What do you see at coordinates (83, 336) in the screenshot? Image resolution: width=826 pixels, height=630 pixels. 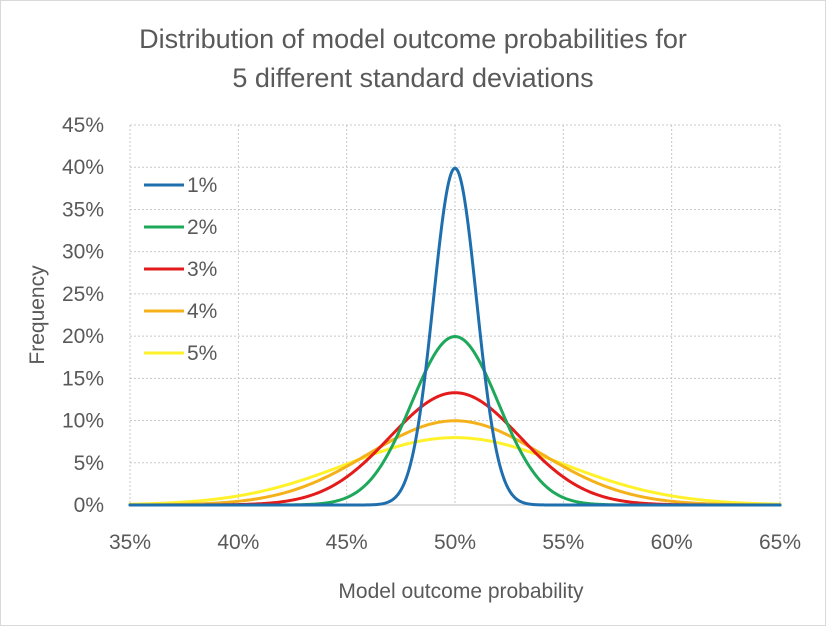 I see `y-tick-label: 20%` at bounding box center [83, 336].